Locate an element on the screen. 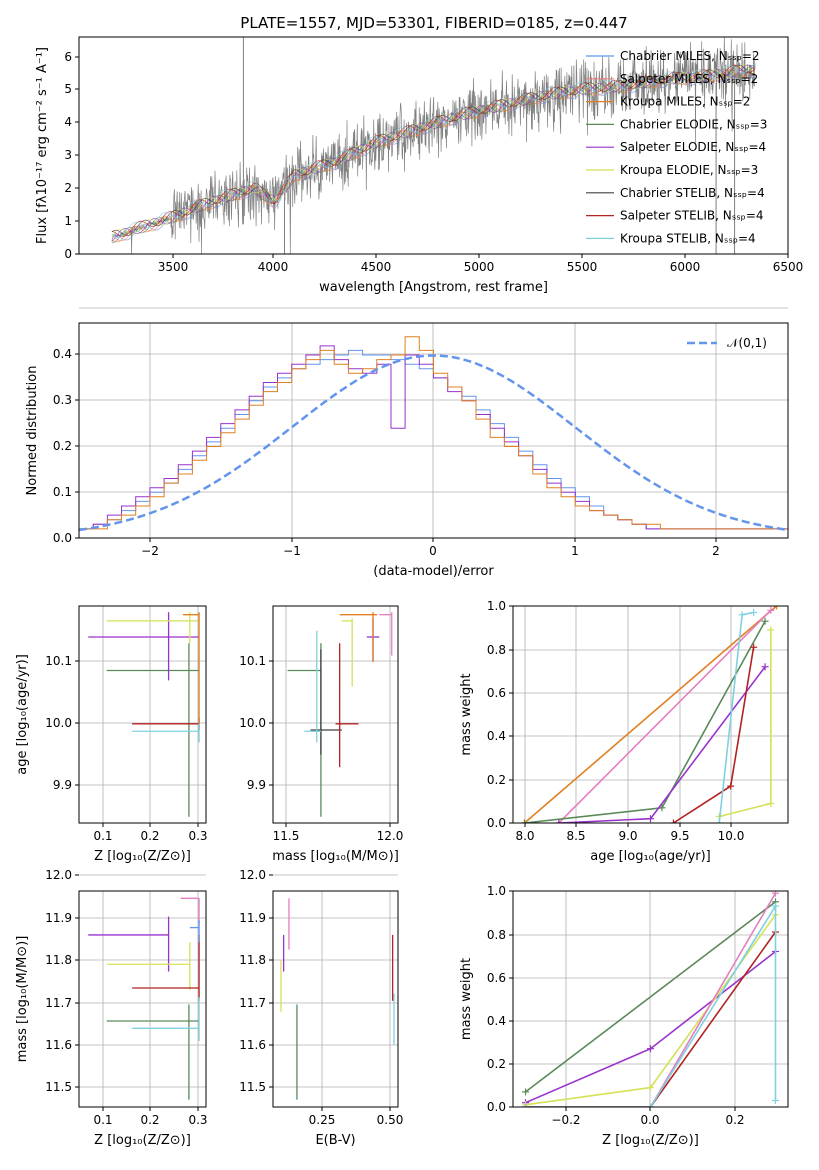 The image size is (819, 1170). series-line-kroupa_stelib is located at coordinates (651, 1005).